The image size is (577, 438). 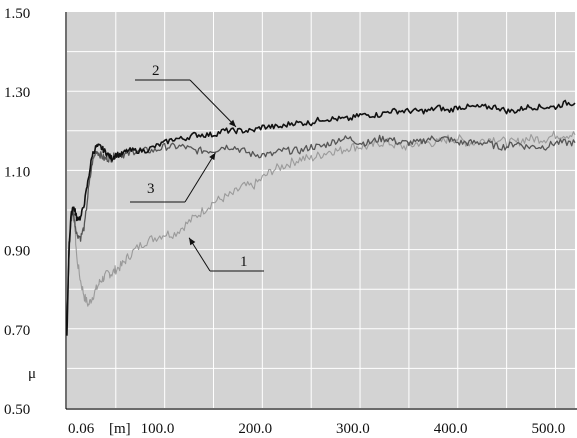 What do you see at coordinates (255, 429) in the screenshot?
I see `x-tick-label: 200.0` at bounding box center [255, 429].